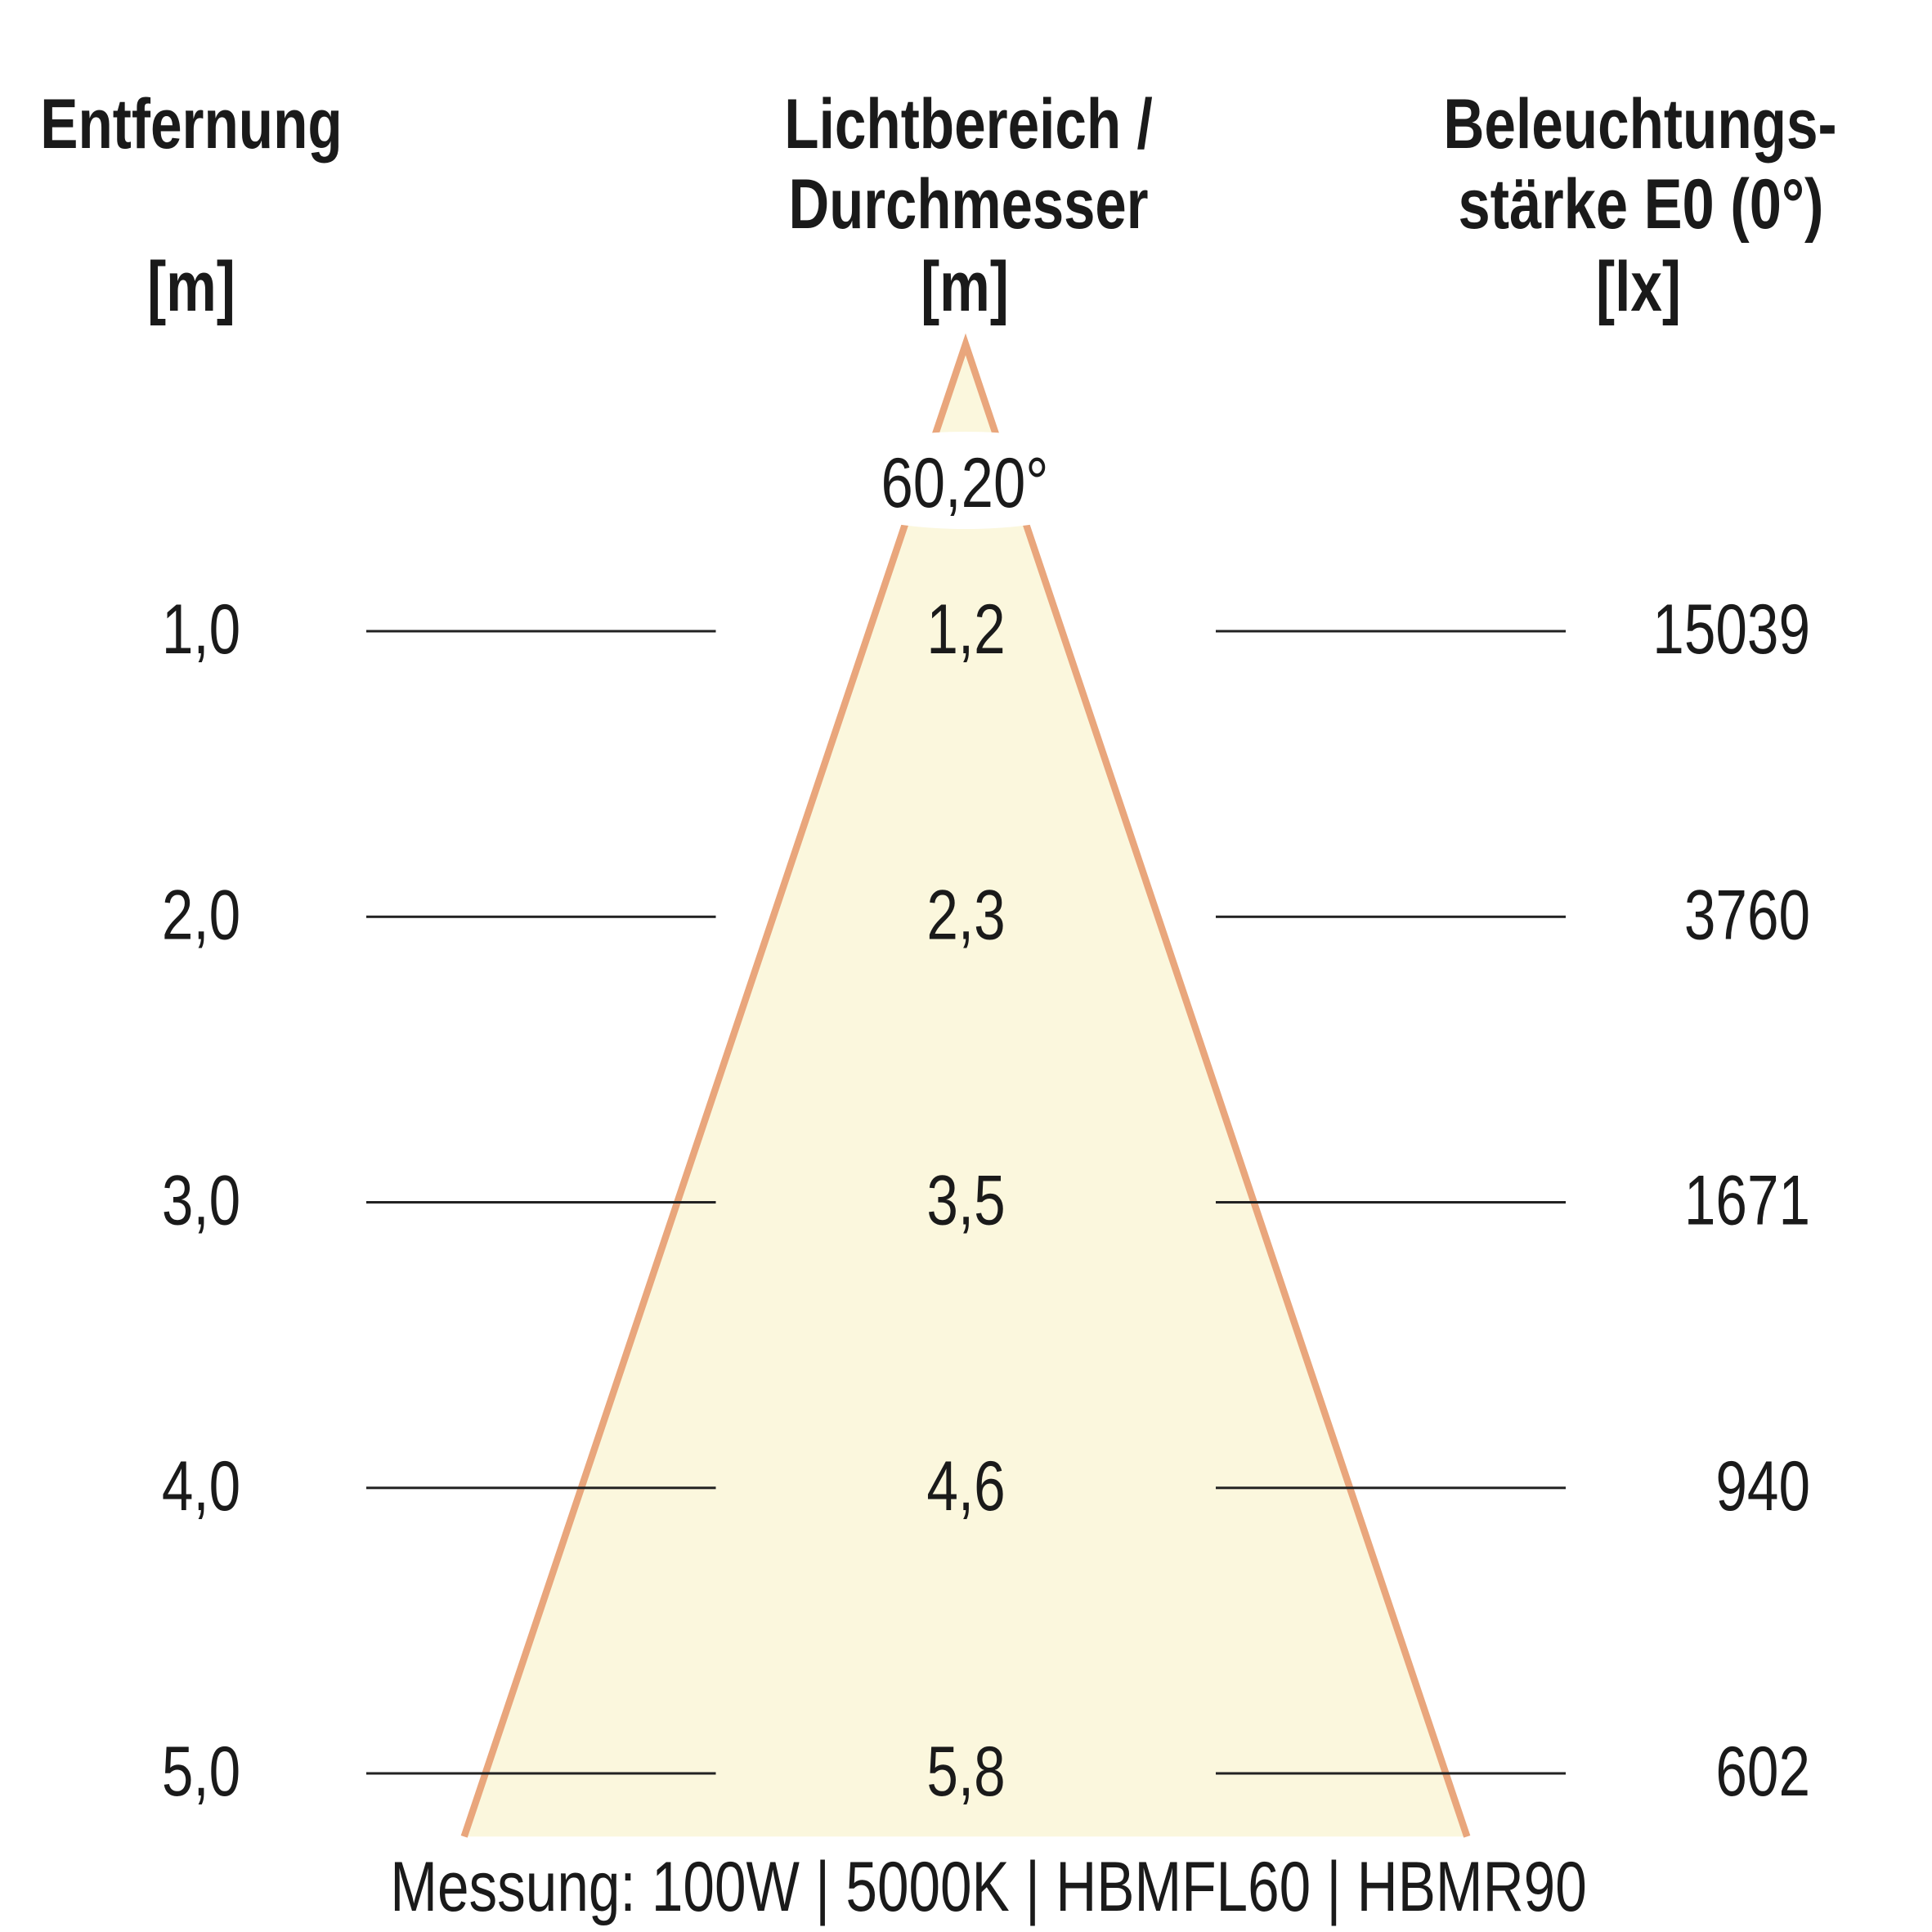  What do you see at coordinates (1639, 124) in the screenshot?
I see `svg-text: Beleuchtungs-` at bounding box center [1639, 124].